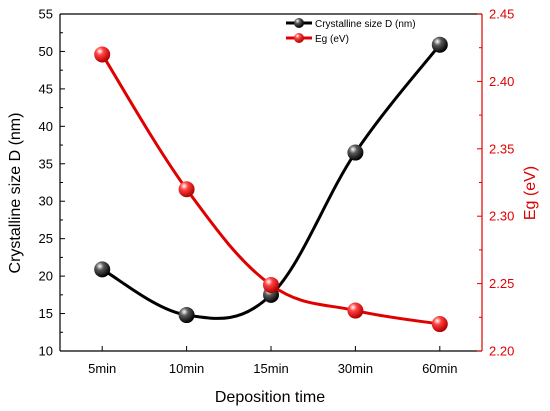 Image resolution: width=550 pixels, height=411 pixels. I want to click on y-right-tick-label: 2.25, so click(501, 283).